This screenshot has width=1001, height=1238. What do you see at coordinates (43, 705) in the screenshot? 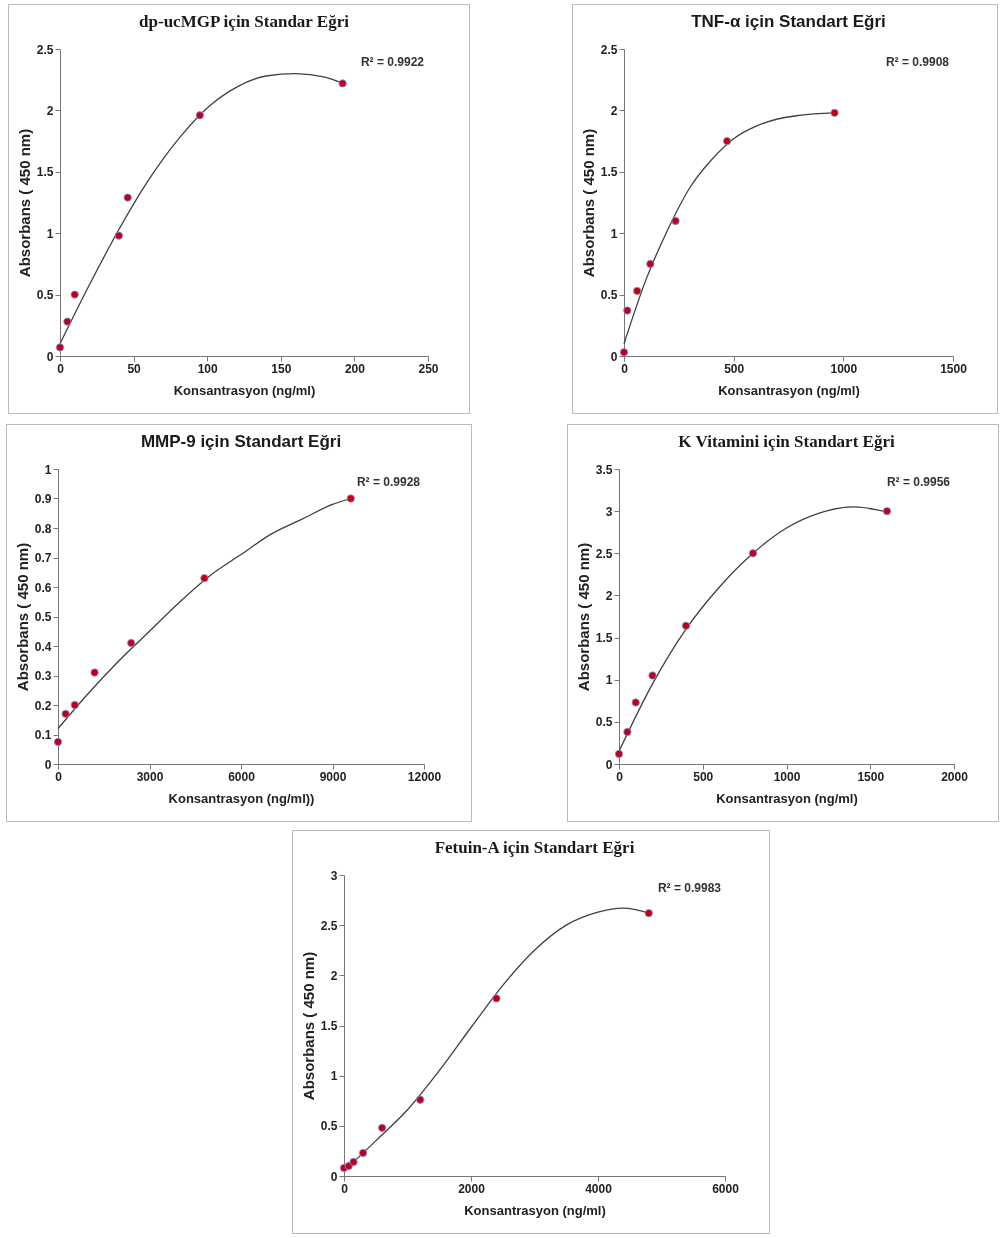
I see `y-tick-label: 0.2` at bounding box center [43, 705].